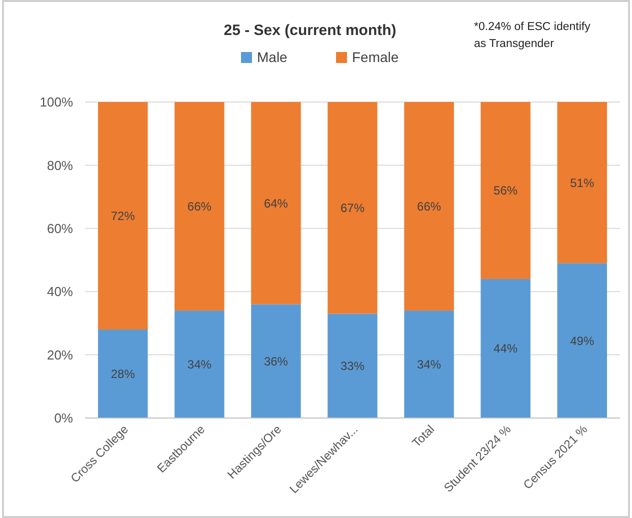  I want to click on y-tick-label: 20%, so click(60, 354).